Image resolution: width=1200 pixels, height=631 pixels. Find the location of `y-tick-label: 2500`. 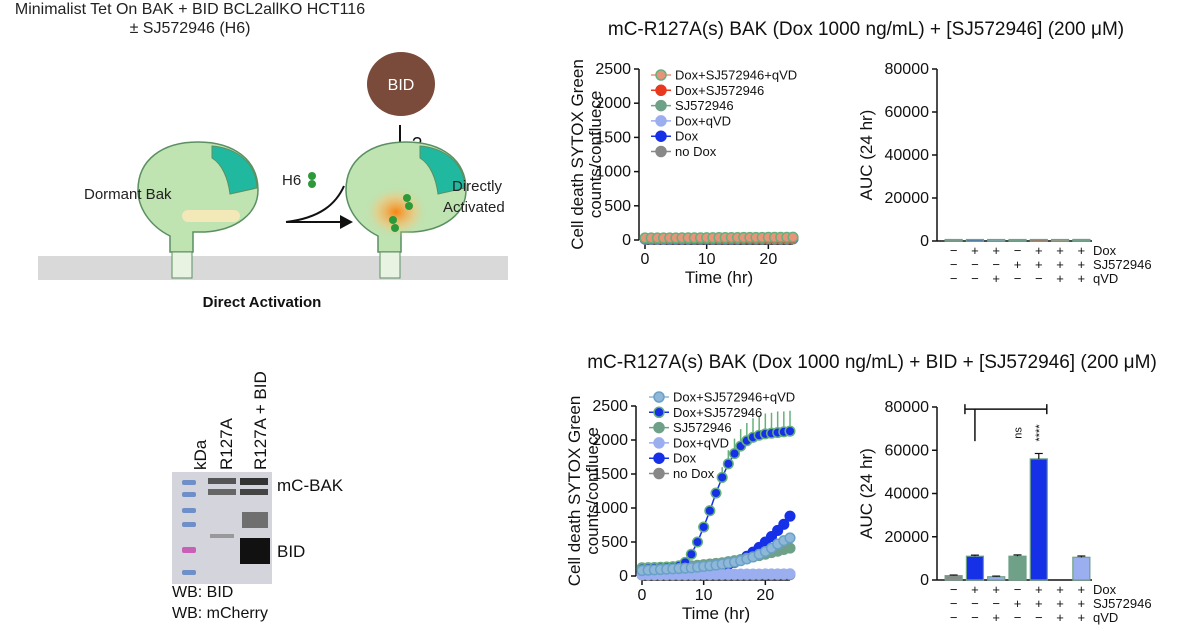

y-tick-label: 2500 is located at coordinates (613, 69).